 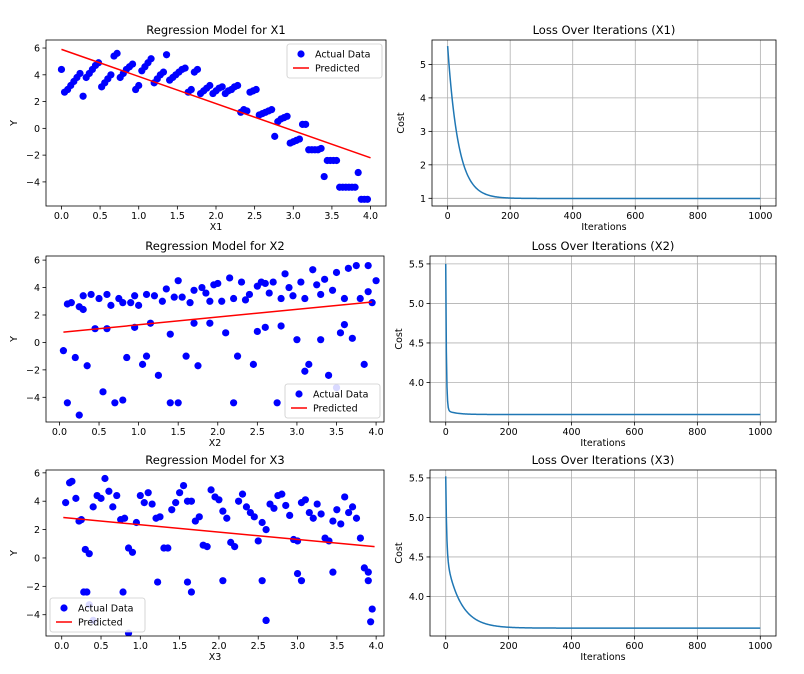 I want to click on x-tick-label: 1.0, so click(x=140, y=646).